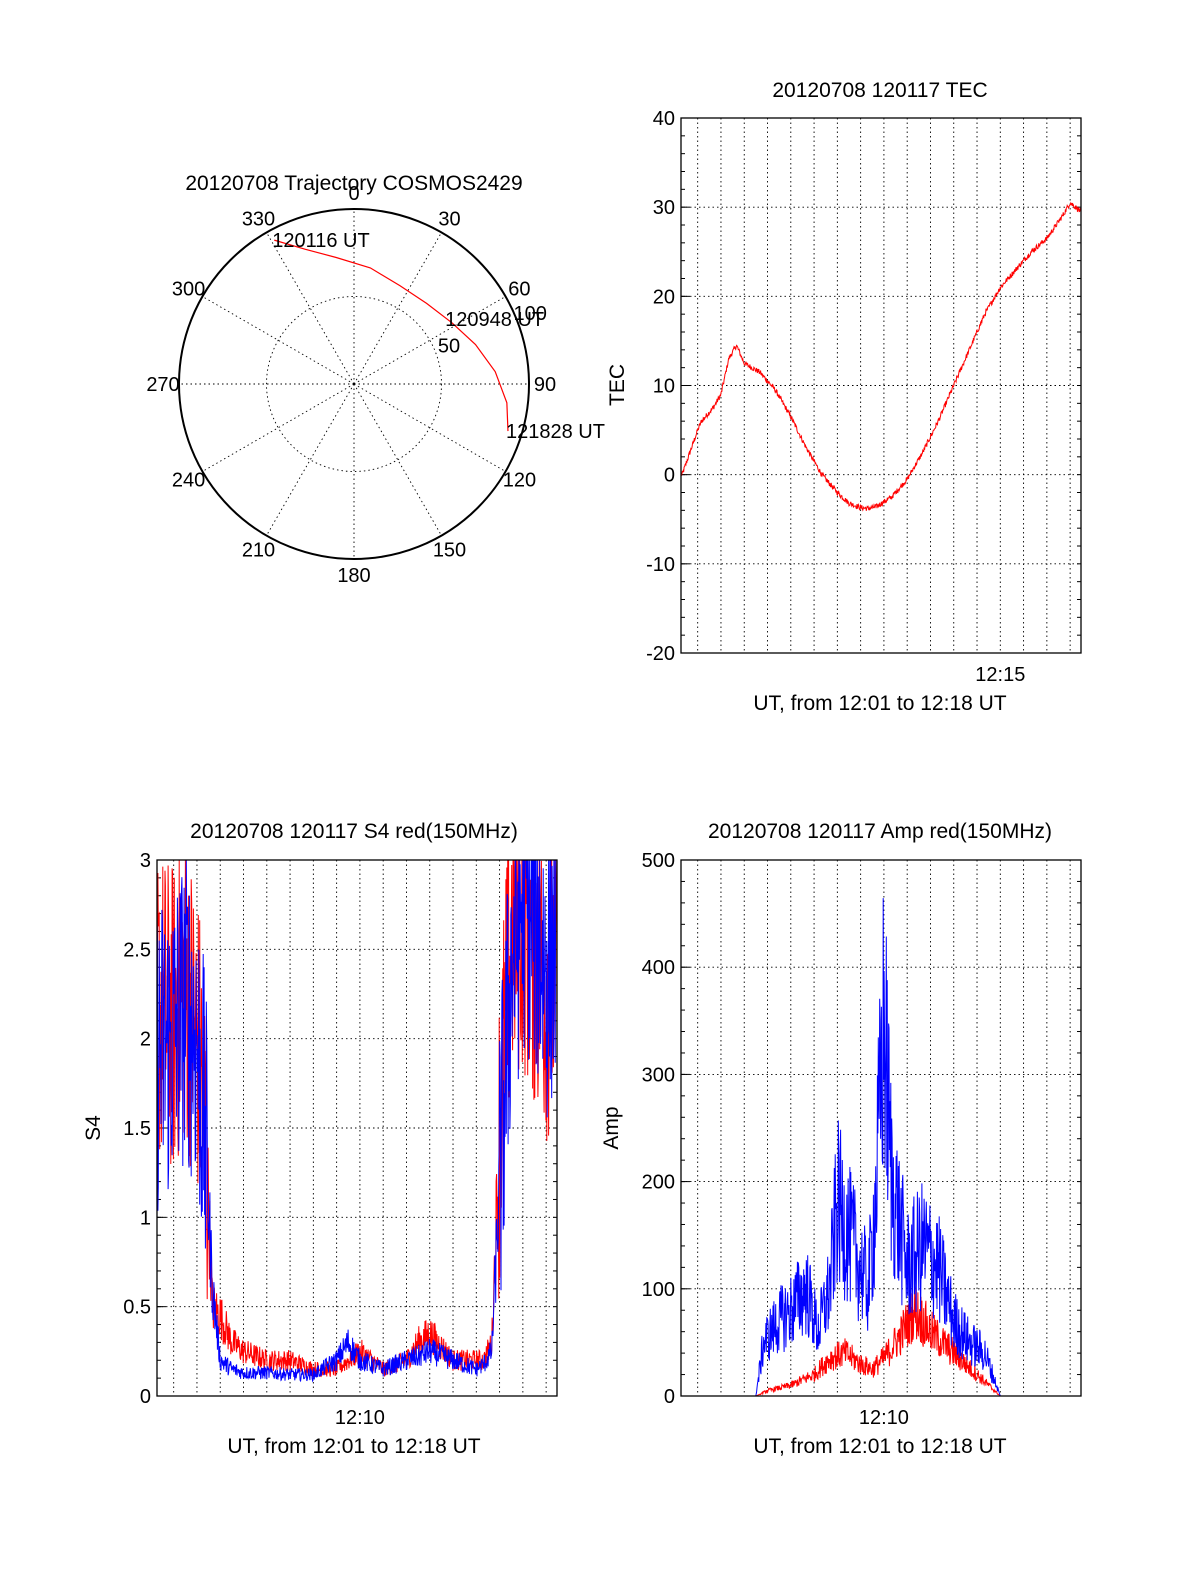  What do you see at coordinates (449, 220) in the screenshot?
I see `azimuth-label-30: 30` at bounding box center [449, 220].